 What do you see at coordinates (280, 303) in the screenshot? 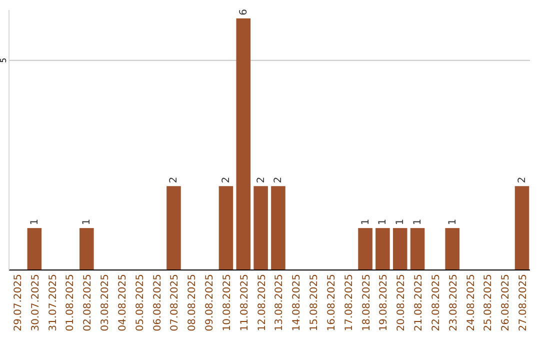
I see `x-tick-label: 13.08.2025` at bounding box center [280, 303].